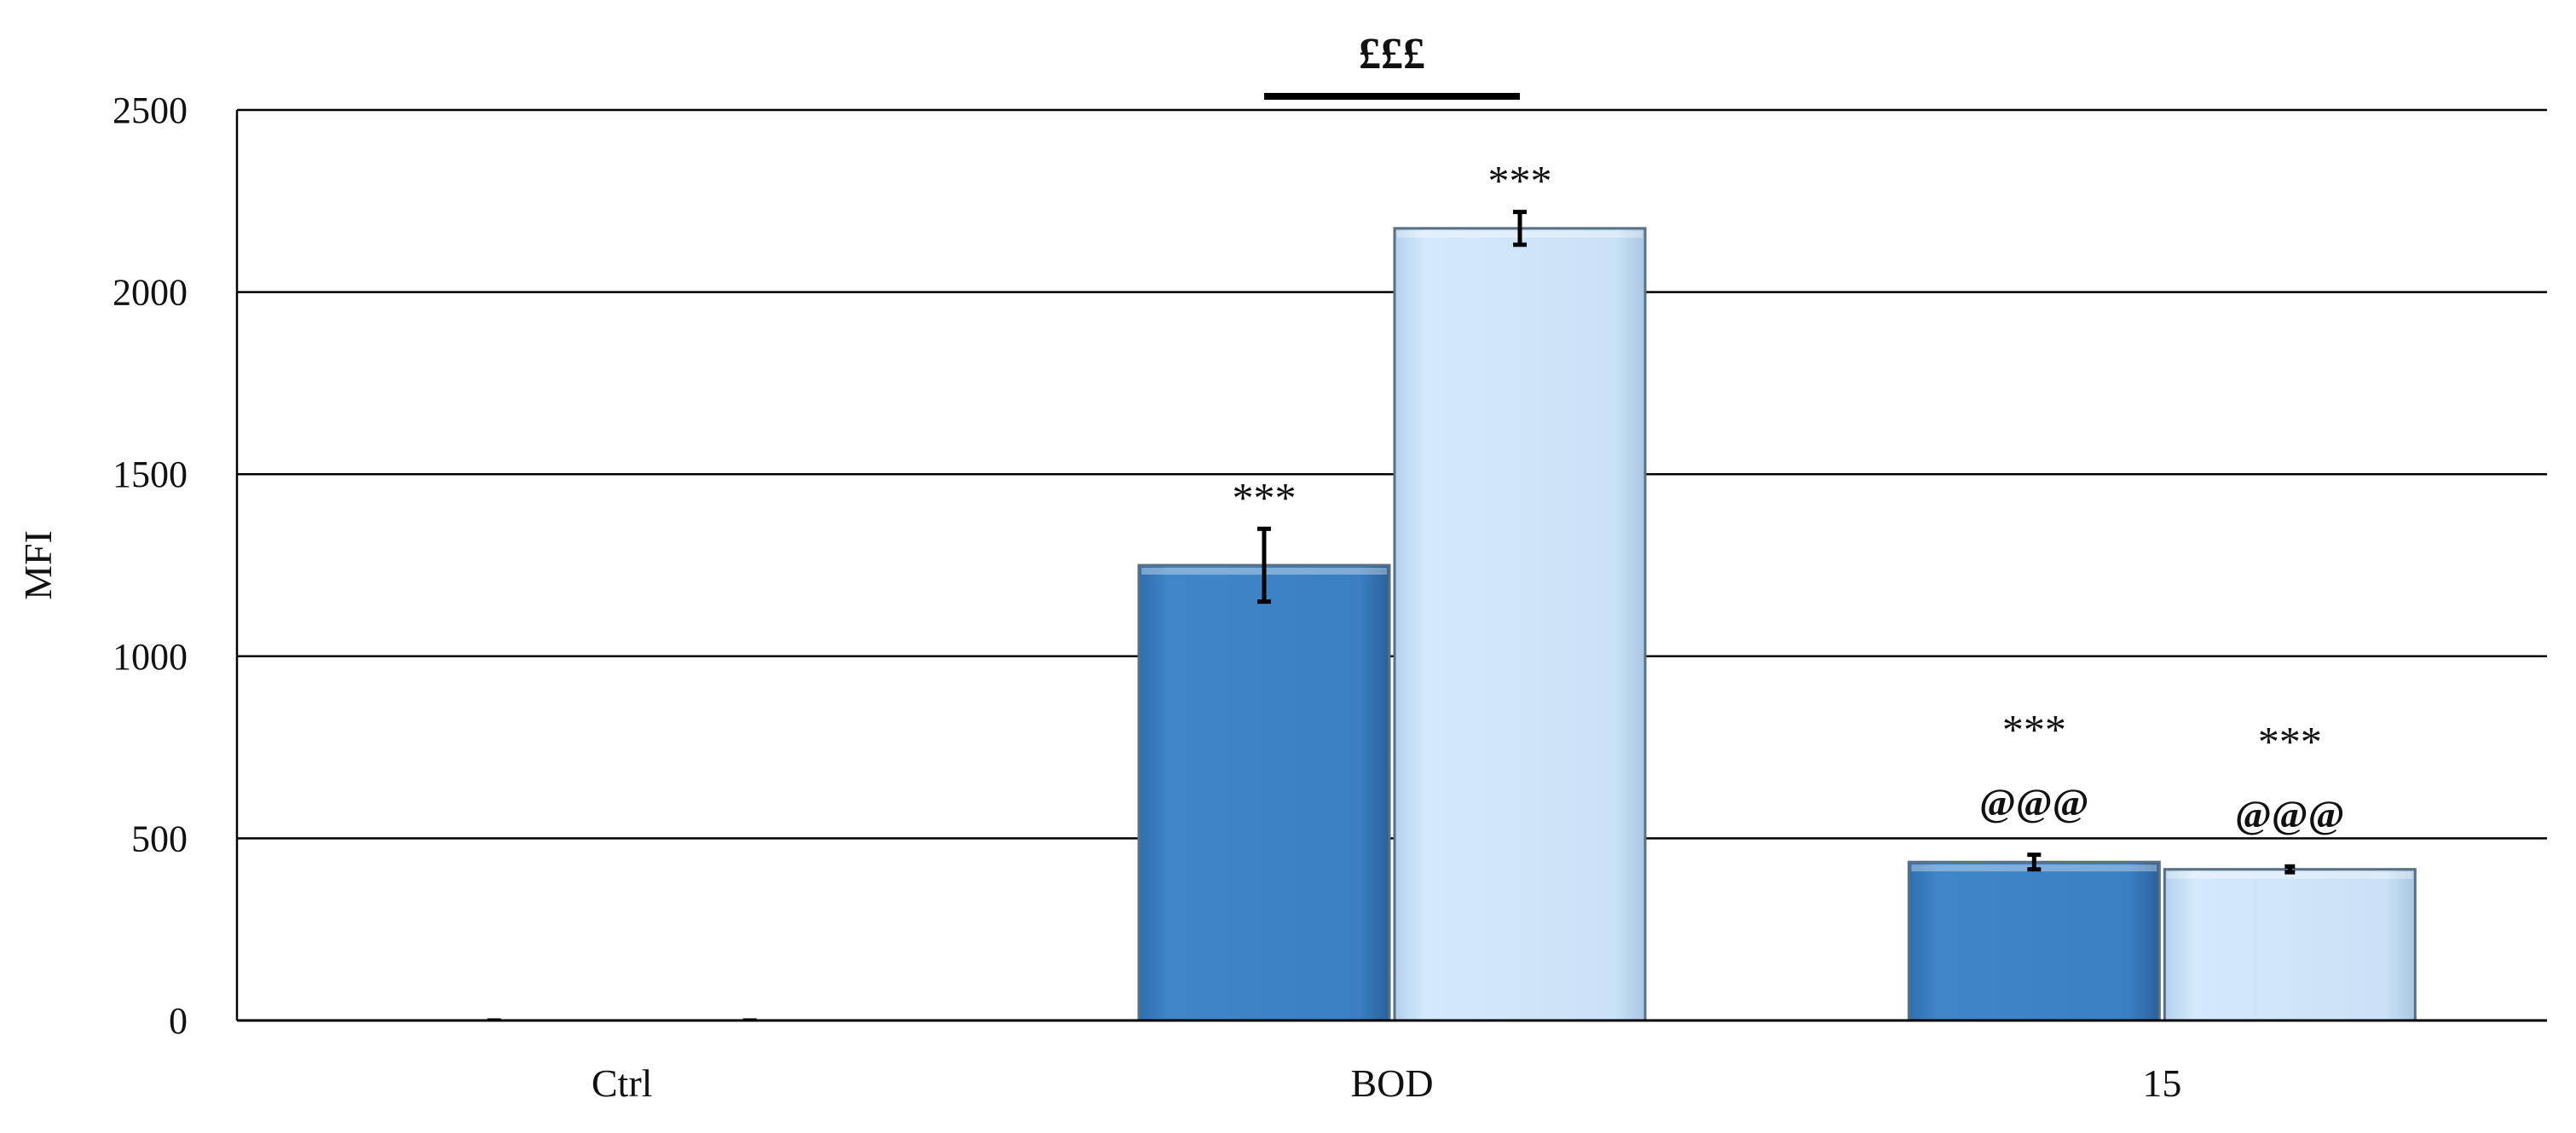  I want to click on y-axis-title: MFI, so click(38, 565).